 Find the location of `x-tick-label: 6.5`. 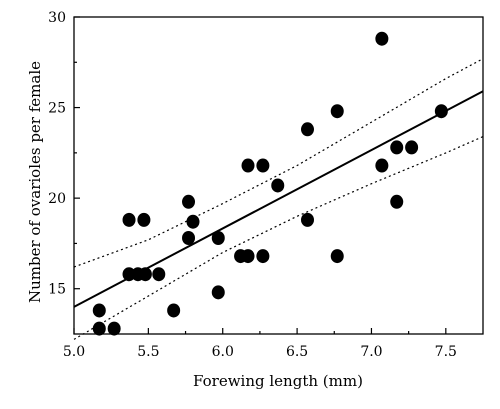

x-tick-label: 6.5 is located at coordinates (297, 352).